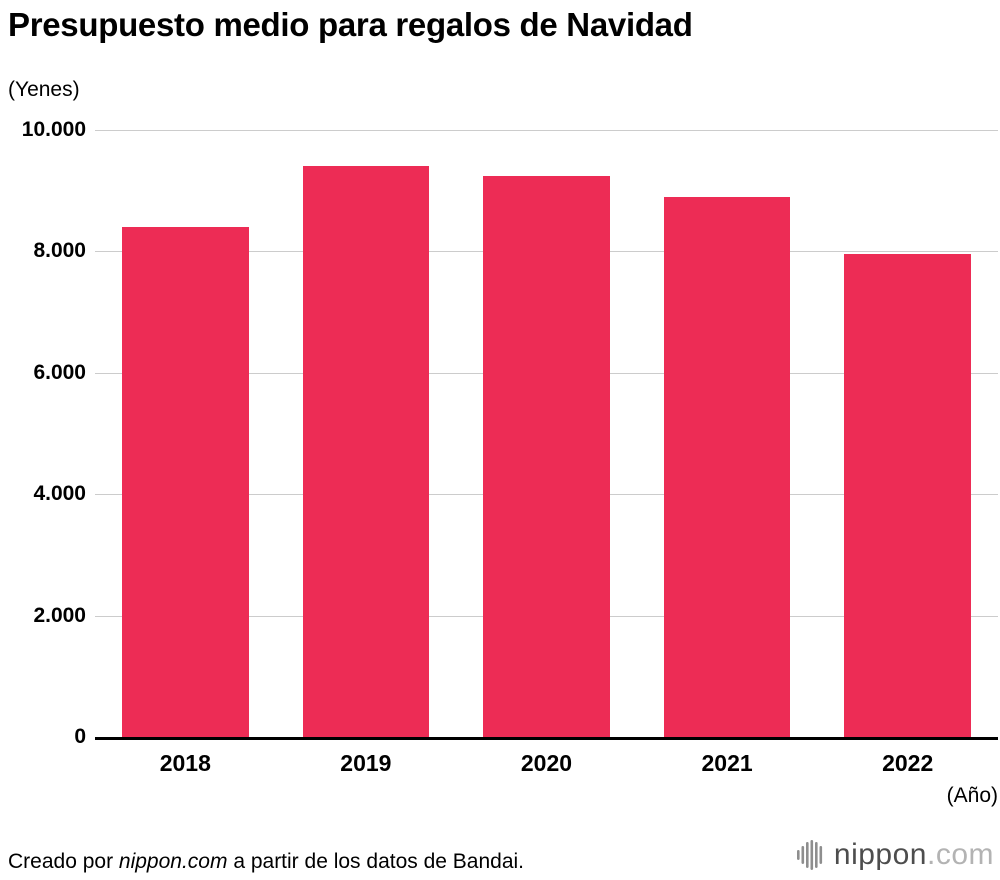 The height and width of the screenshot is (880, 1000). I want to click on y-tick-label-8000: 8.000, so click(59, 251).